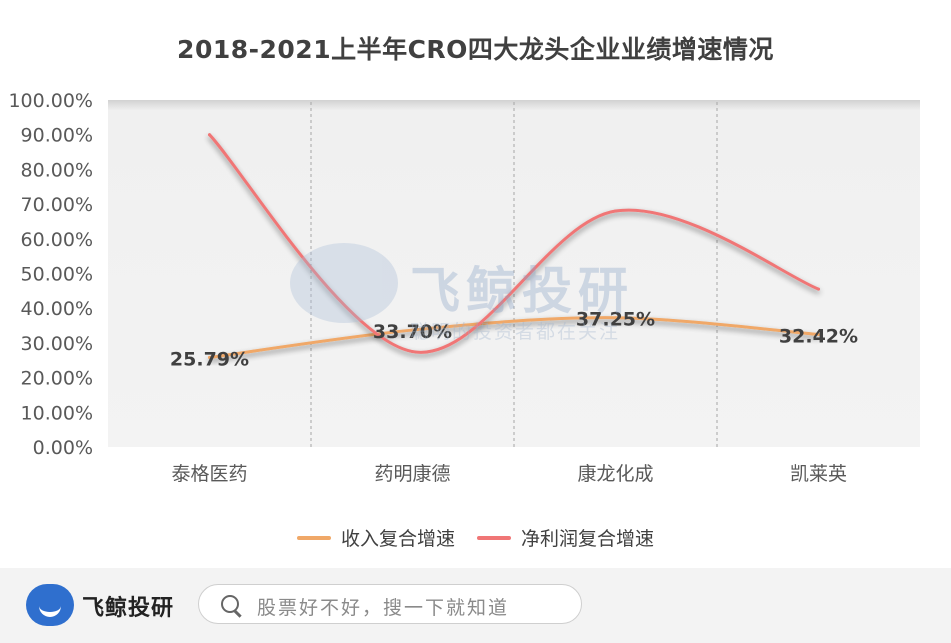 The width and height of the screenshot is (951, 643). Describe the element at coordinates (57, 309) in the screenshot. I see `y-tick-label: 40.00%` at that location.